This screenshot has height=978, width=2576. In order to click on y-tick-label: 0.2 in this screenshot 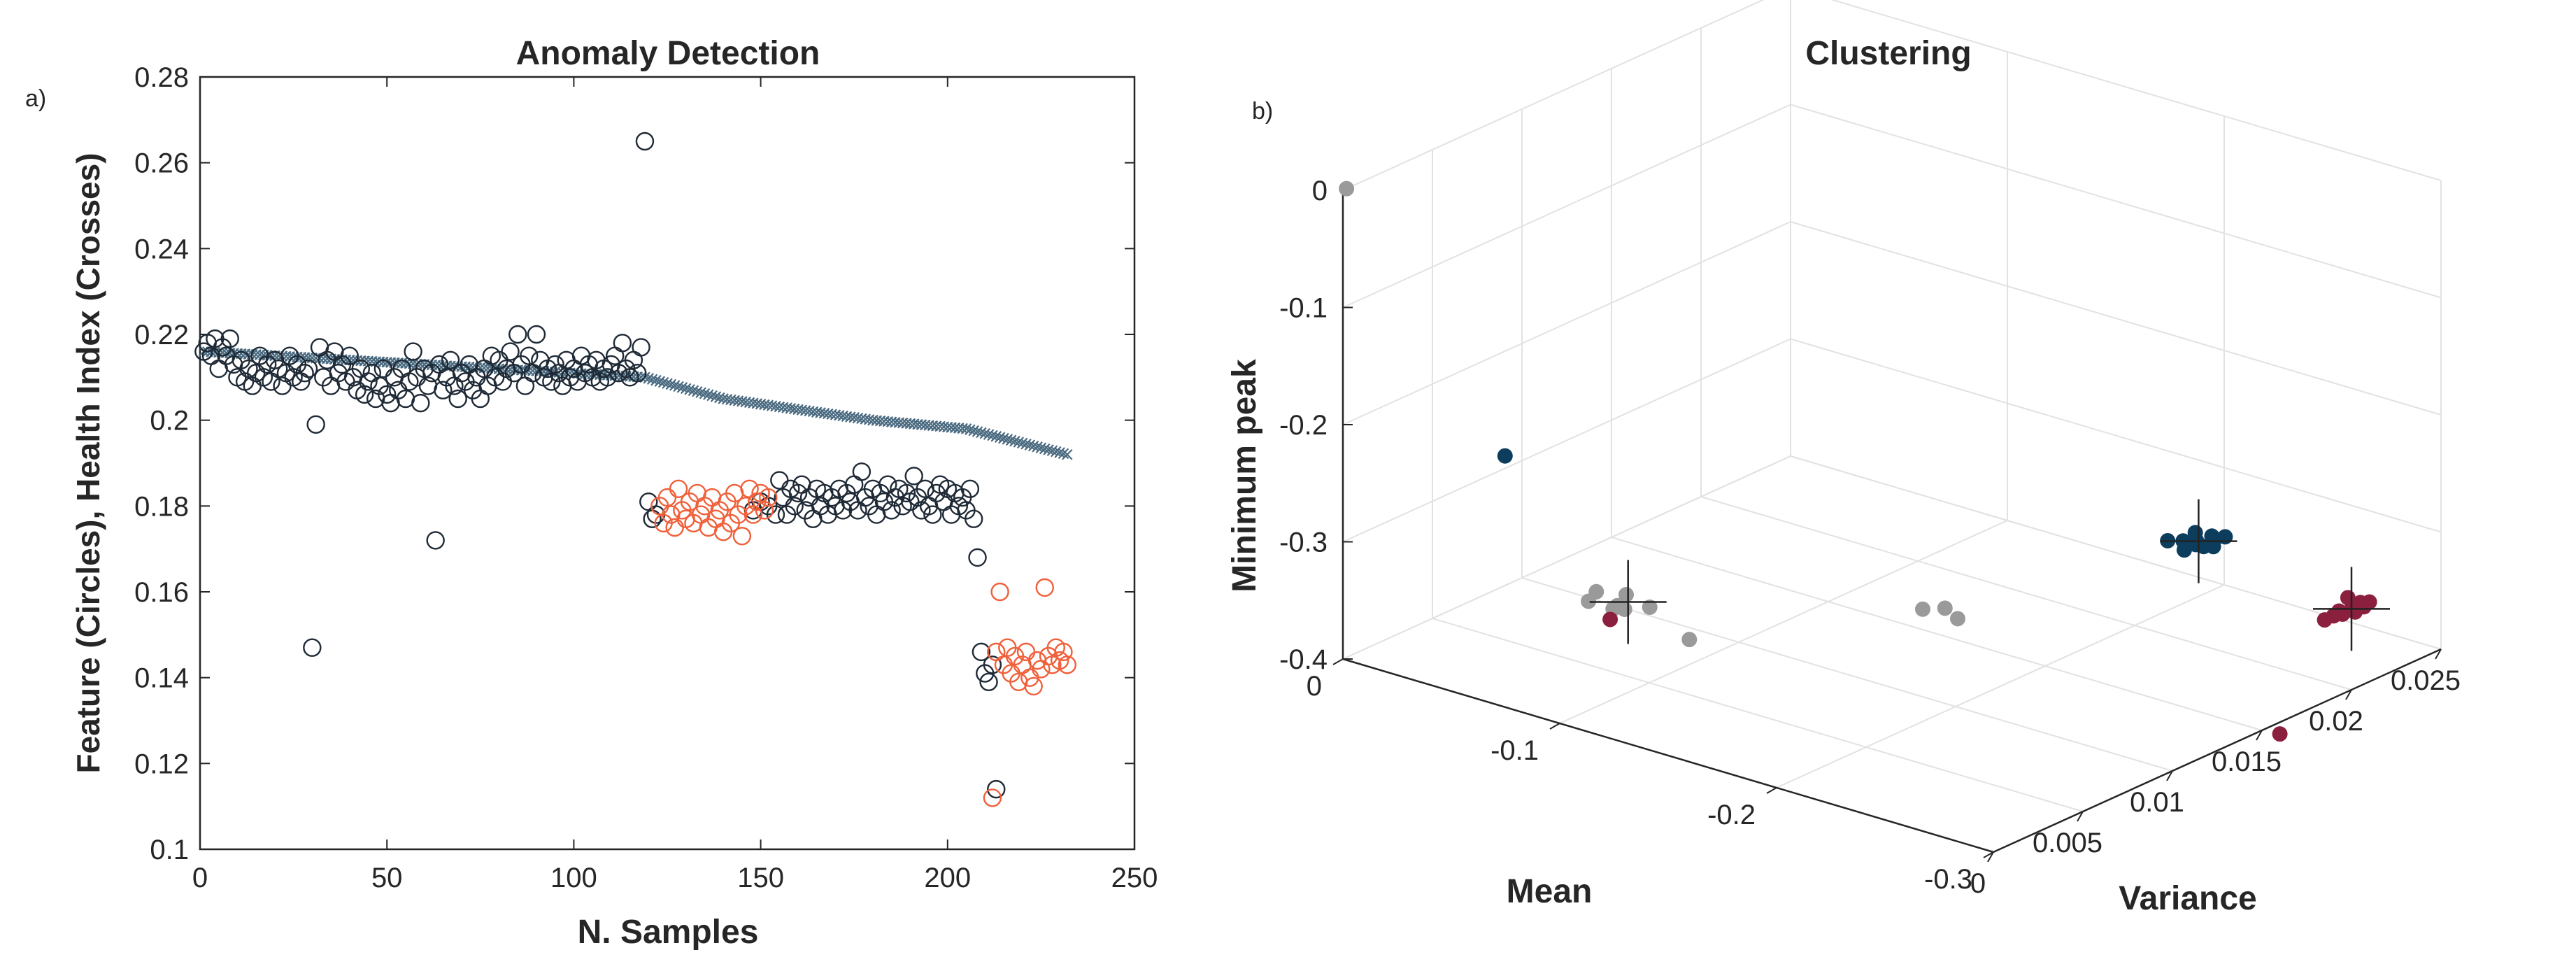, I will do `click(169, 422)`.